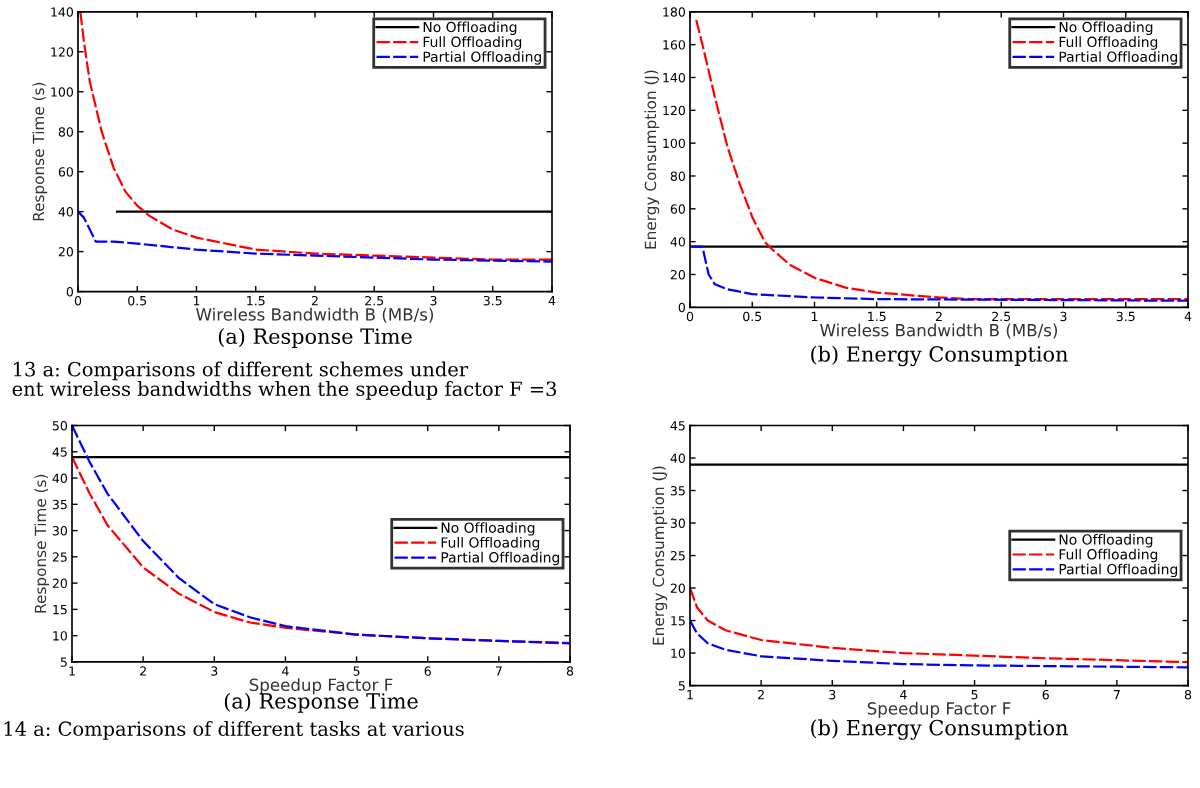 This screenshot has width=1200, height=788. I want to click on text: 14 a: Comparisons of different tasks at various, so click(234, 730).